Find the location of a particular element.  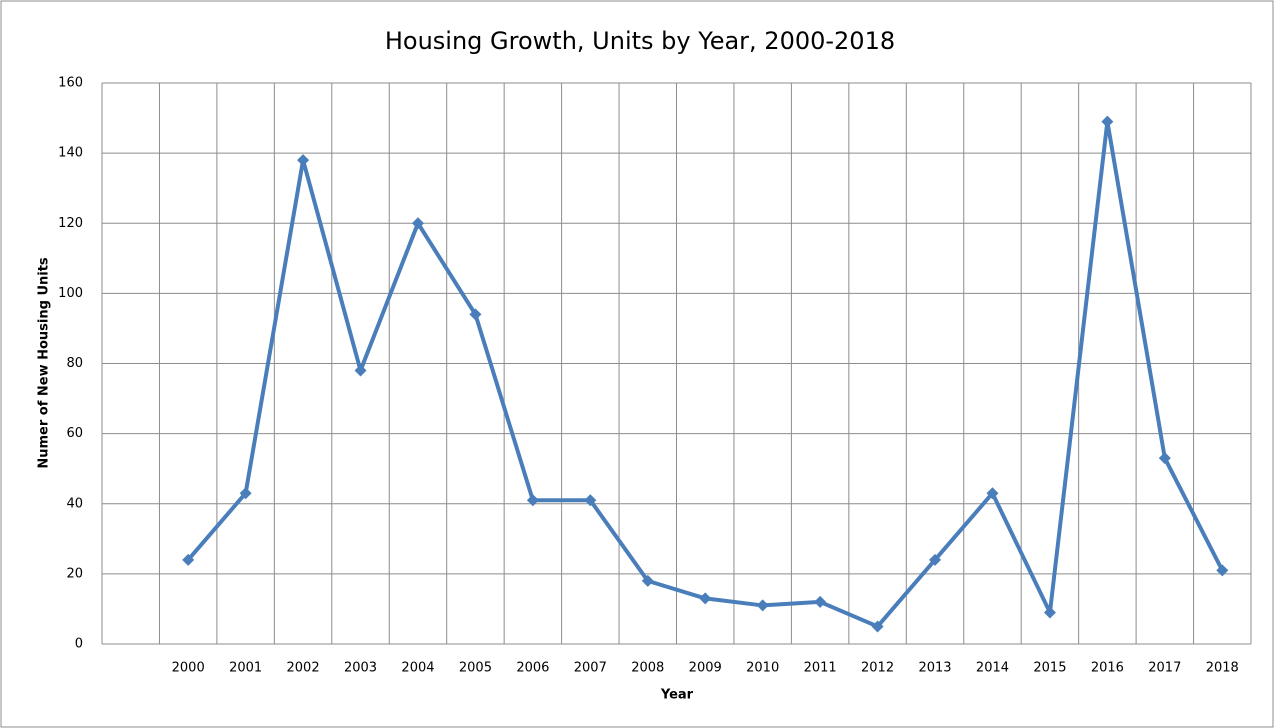

x-tick-label: 2001 is located at coordinates (245, 668).